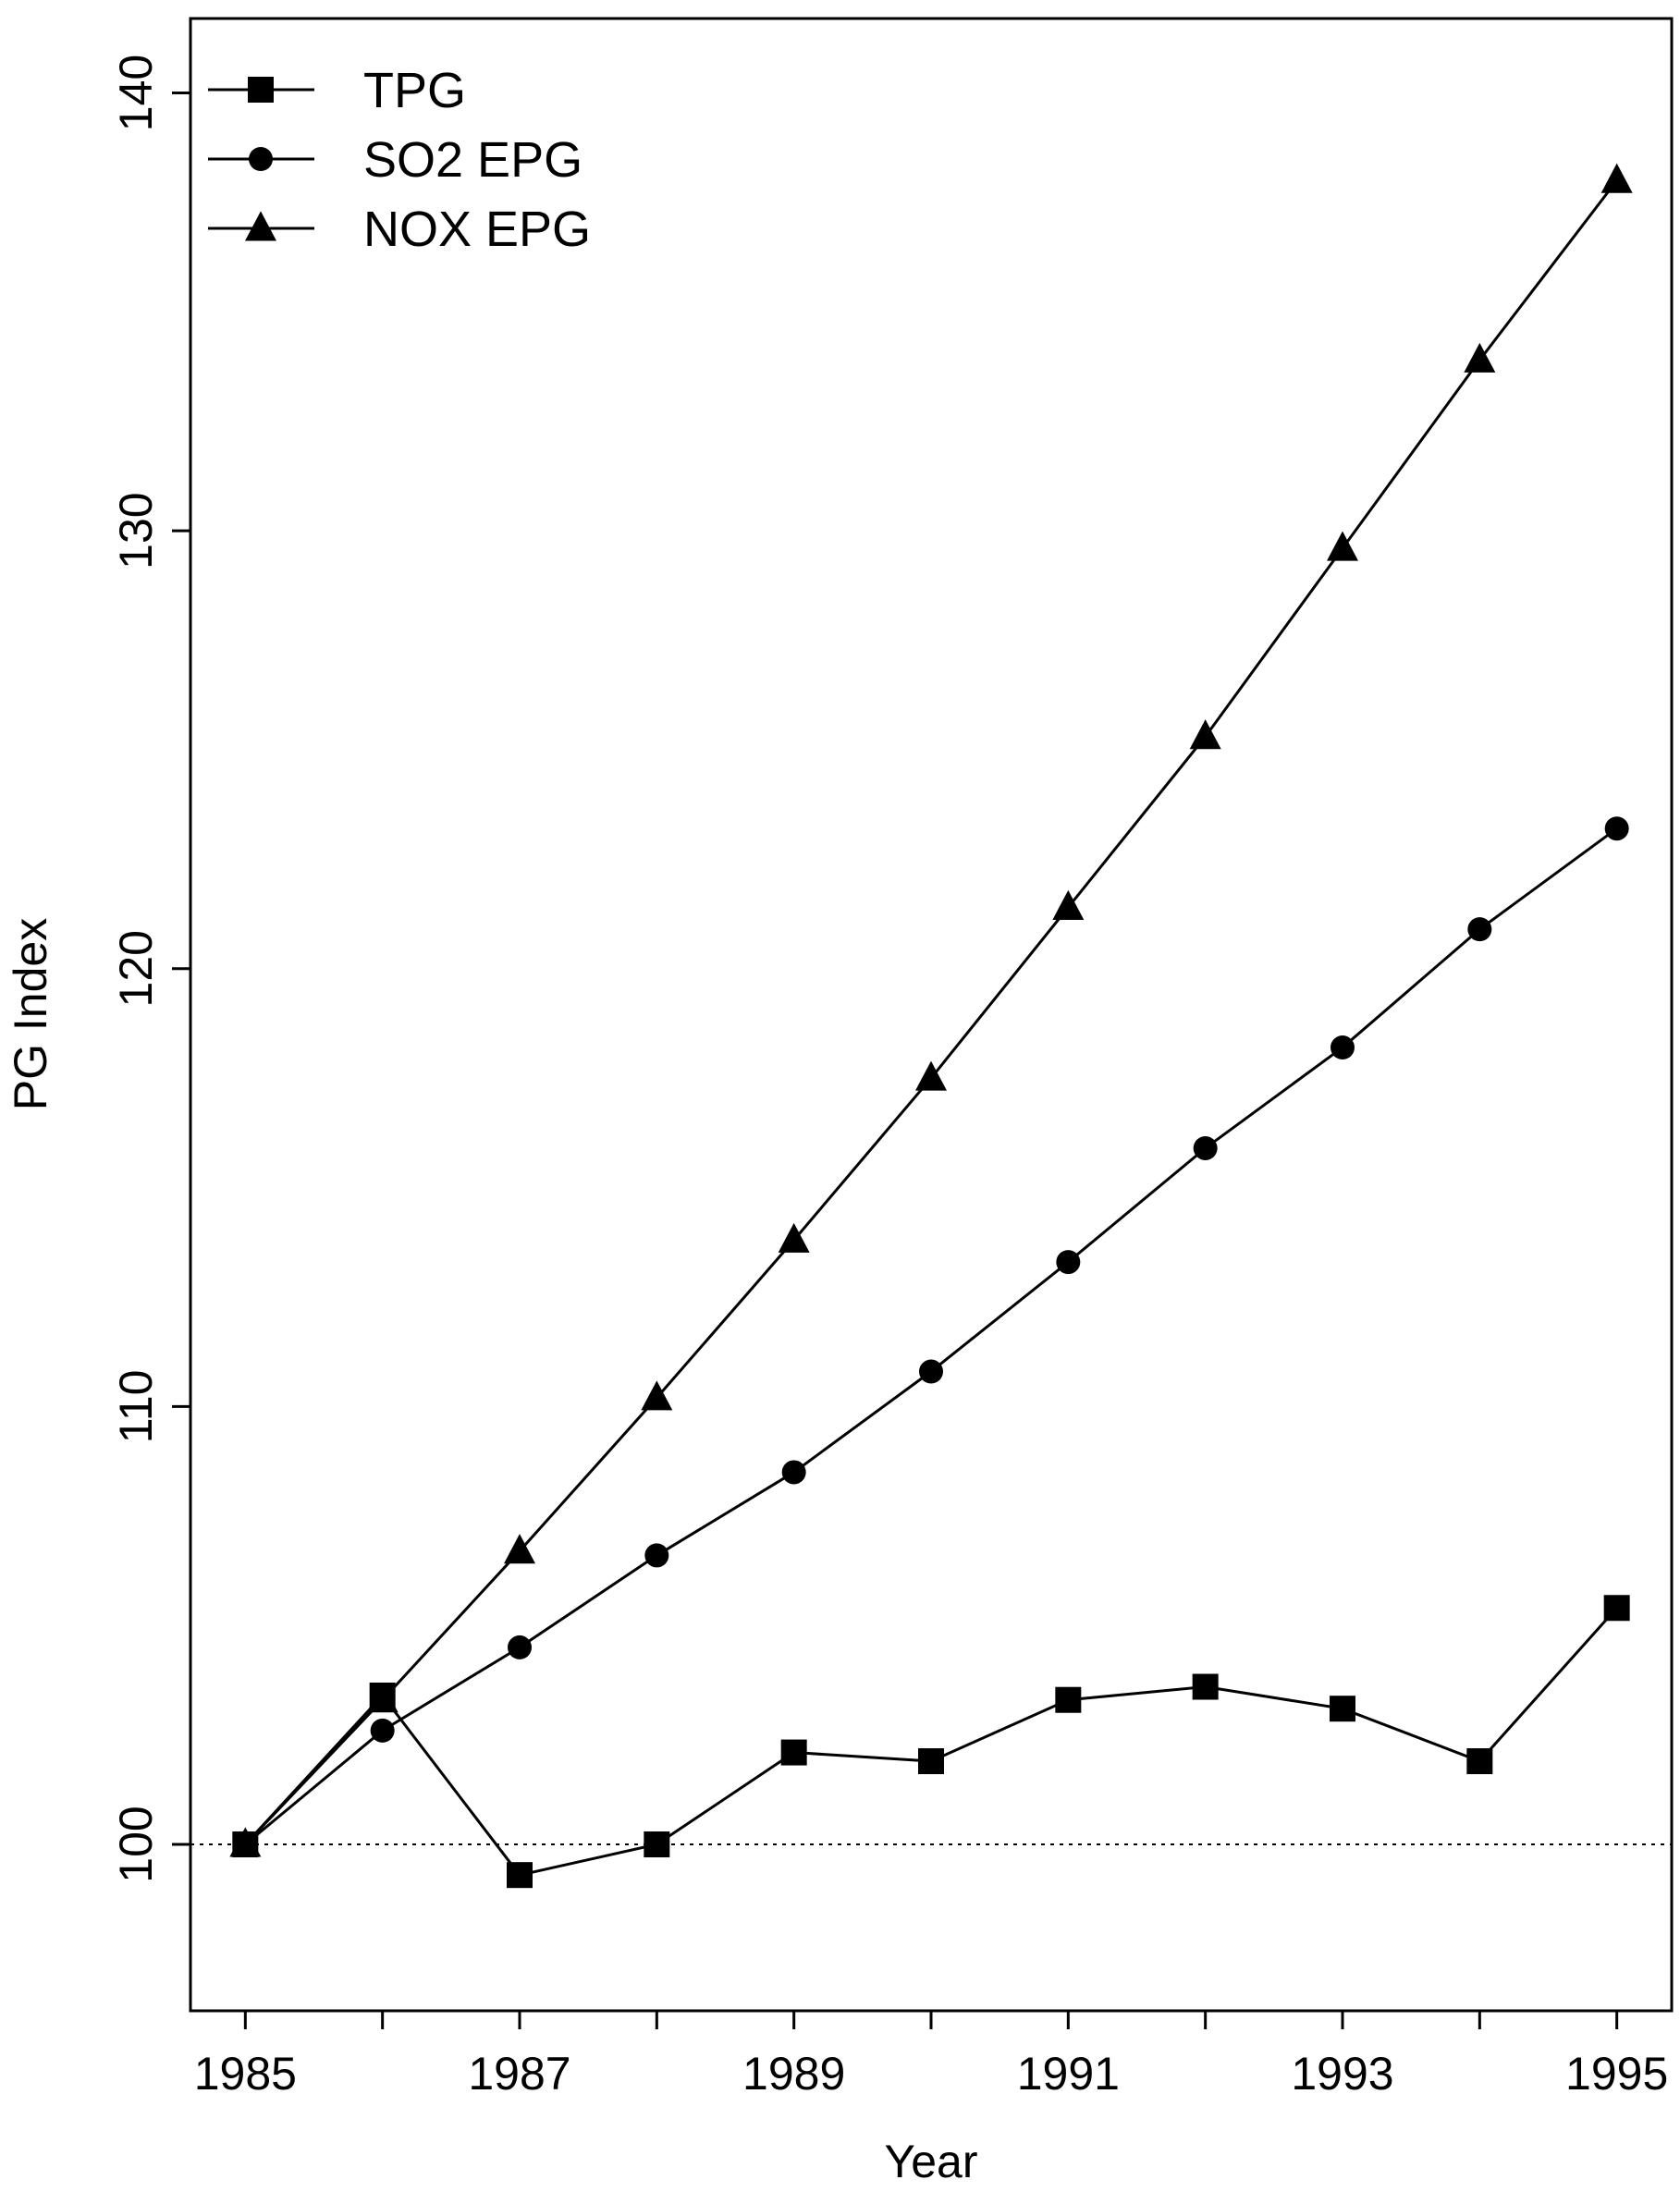  I want to click on y-tick-label: 130, so click(136, 530).